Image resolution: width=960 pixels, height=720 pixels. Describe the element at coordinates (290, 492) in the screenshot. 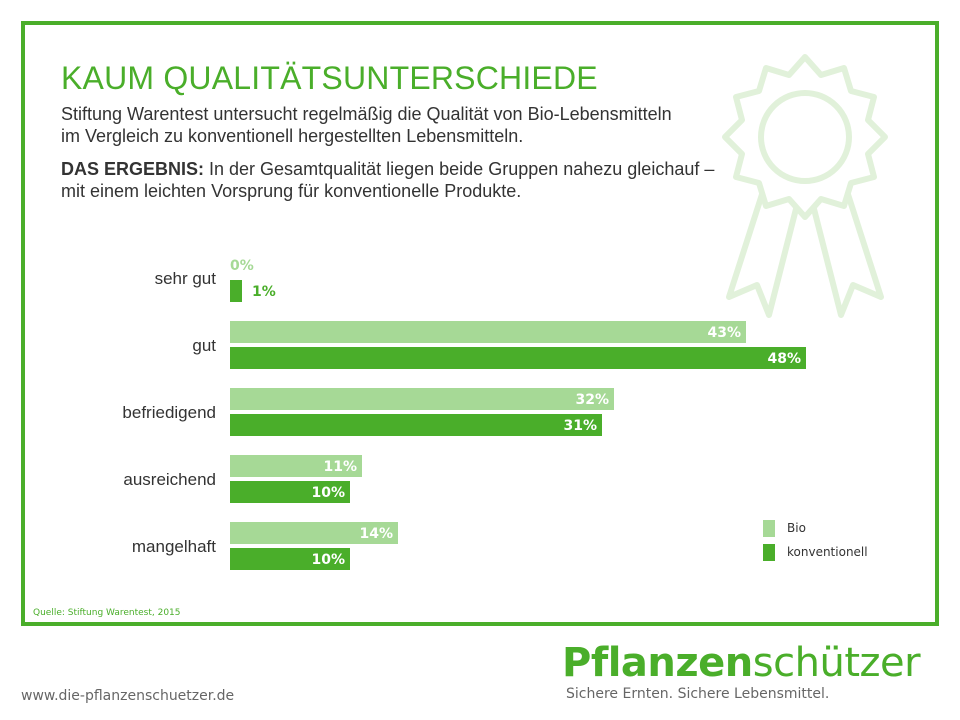

I see `bar-konventionell-ausreichend` at that location.